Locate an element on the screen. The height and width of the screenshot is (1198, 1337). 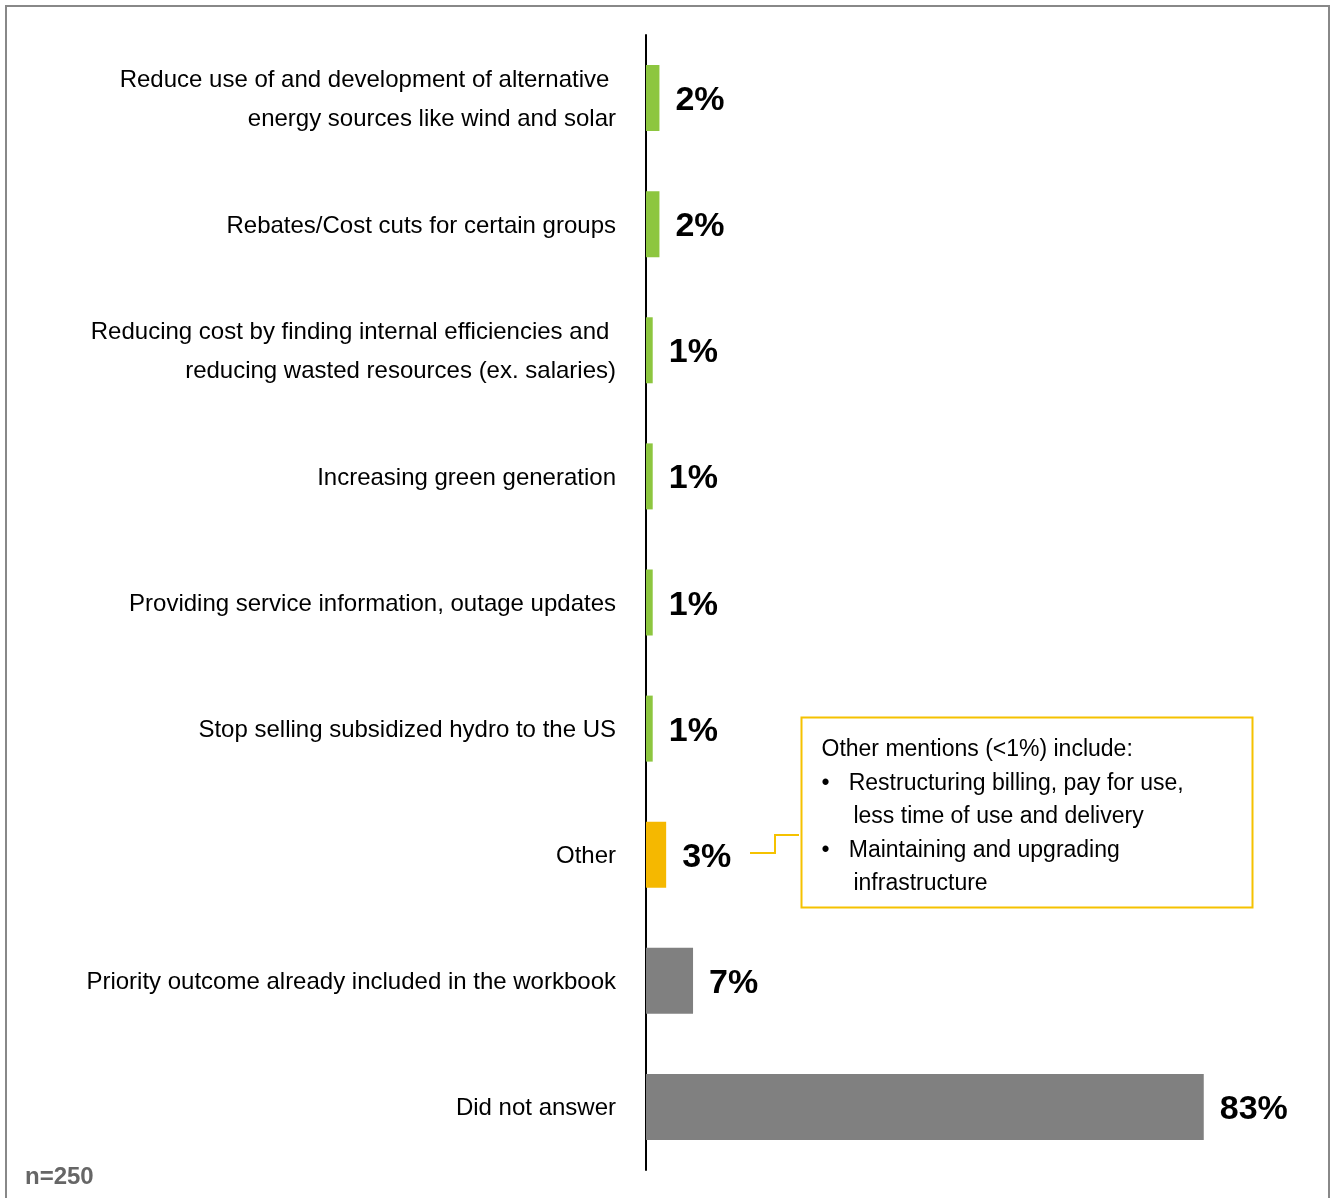
data-label: 7% is located at coordinates (734, 980).